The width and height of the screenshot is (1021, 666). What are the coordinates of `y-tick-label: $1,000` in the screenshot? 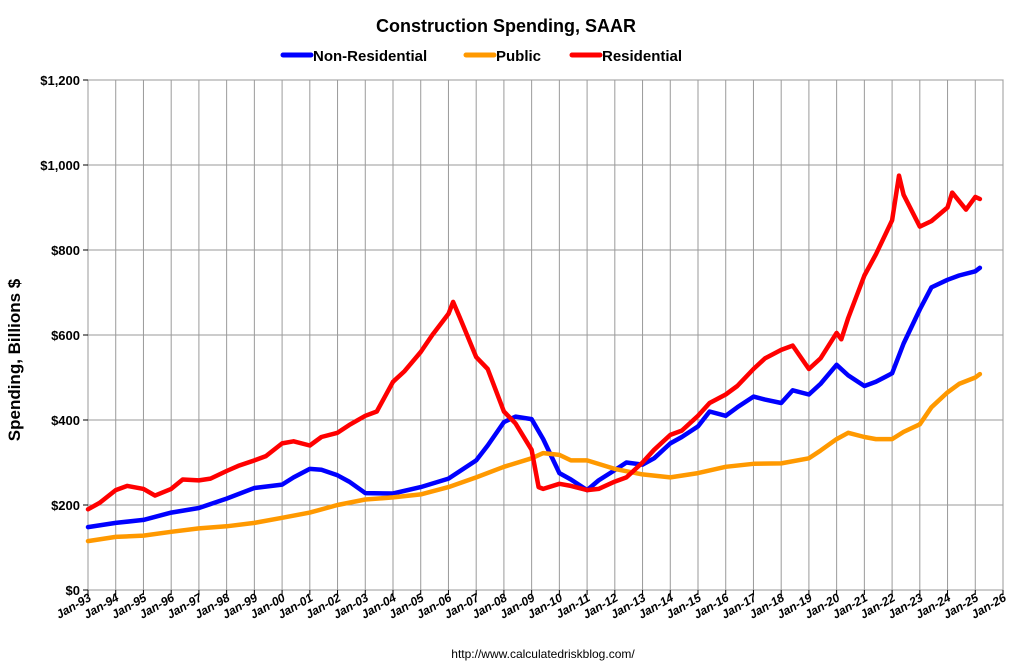 It's located at (60, 165).